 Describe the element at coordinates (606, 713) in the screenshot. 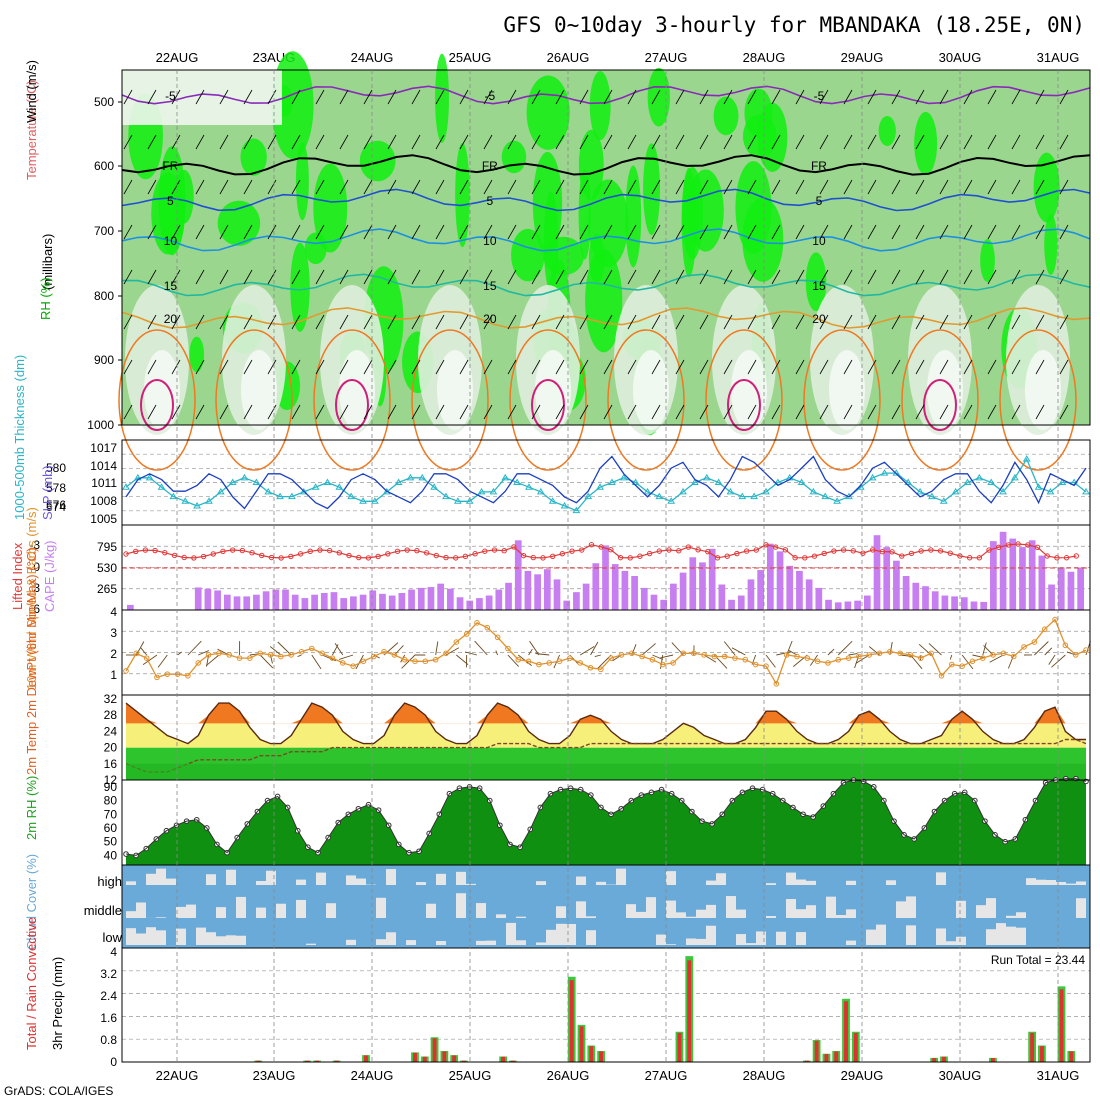

I see `temp-hot-area` at that location.